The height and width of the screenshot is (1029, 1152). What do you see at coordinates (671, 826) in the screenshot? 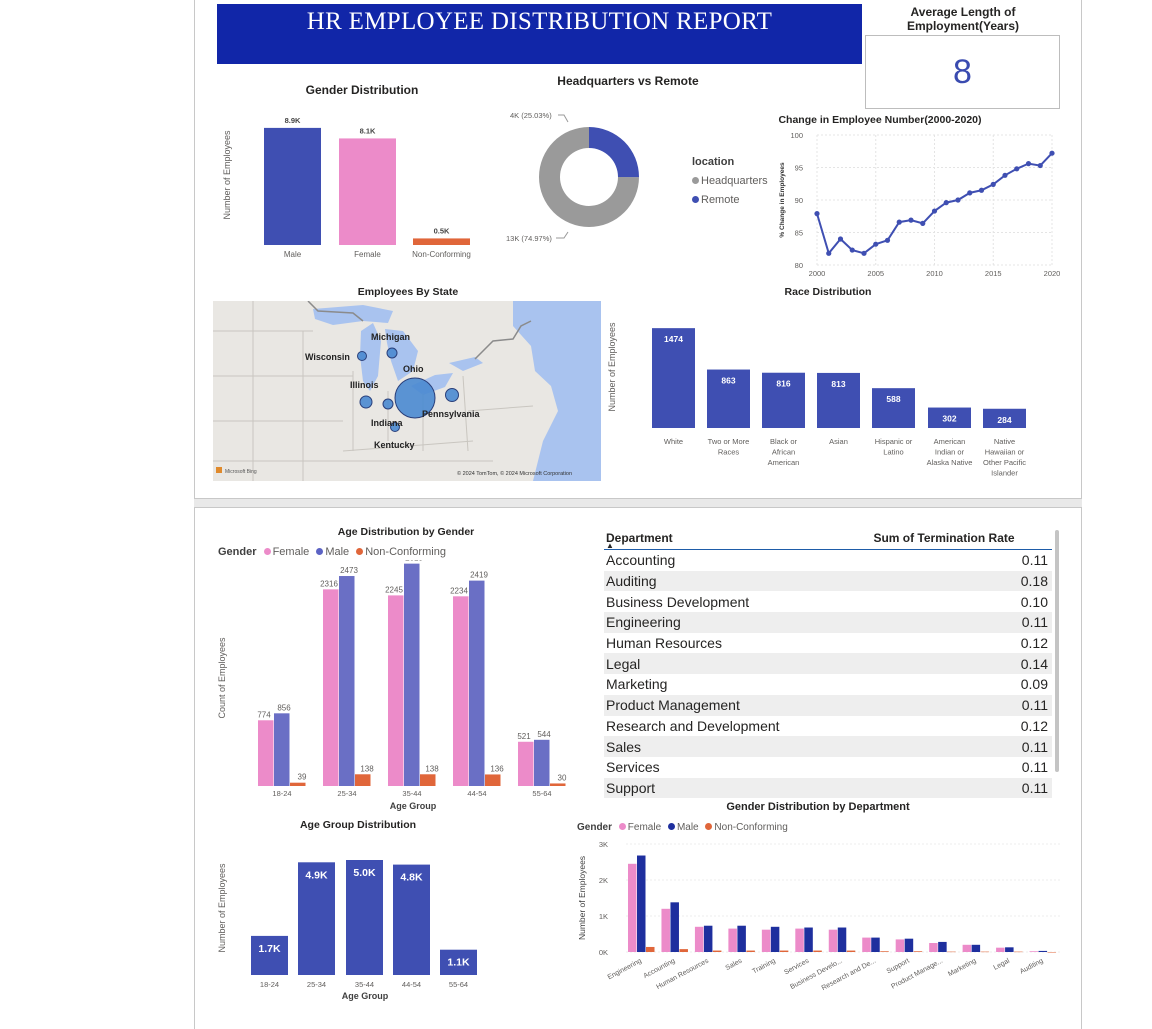
I see `male-dot-icon` at bounding box center [671, 826].